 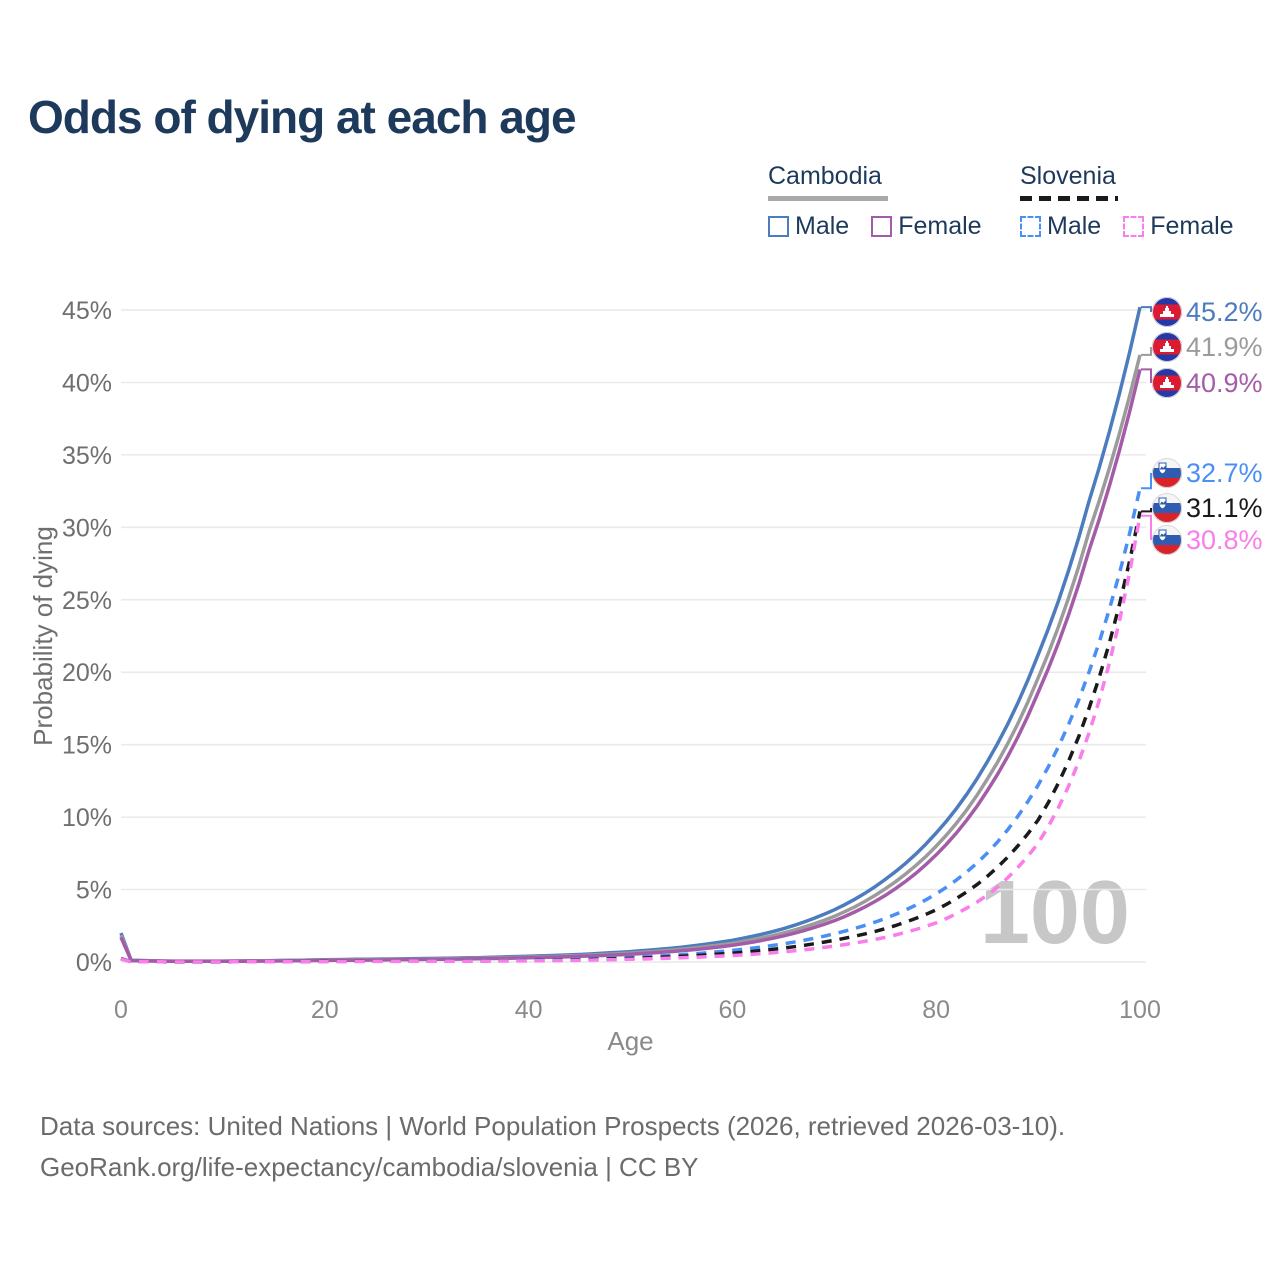 I want to click on y-tick-label: 5%, so click(x=94, y=891).